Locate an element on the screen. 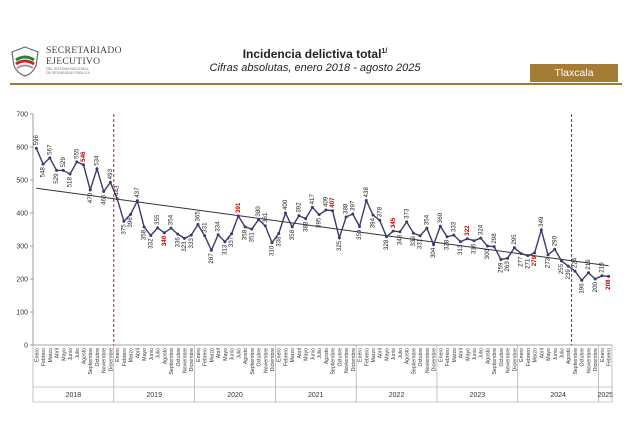  y-tick-label: 700 is located at coordinates (22, 115).